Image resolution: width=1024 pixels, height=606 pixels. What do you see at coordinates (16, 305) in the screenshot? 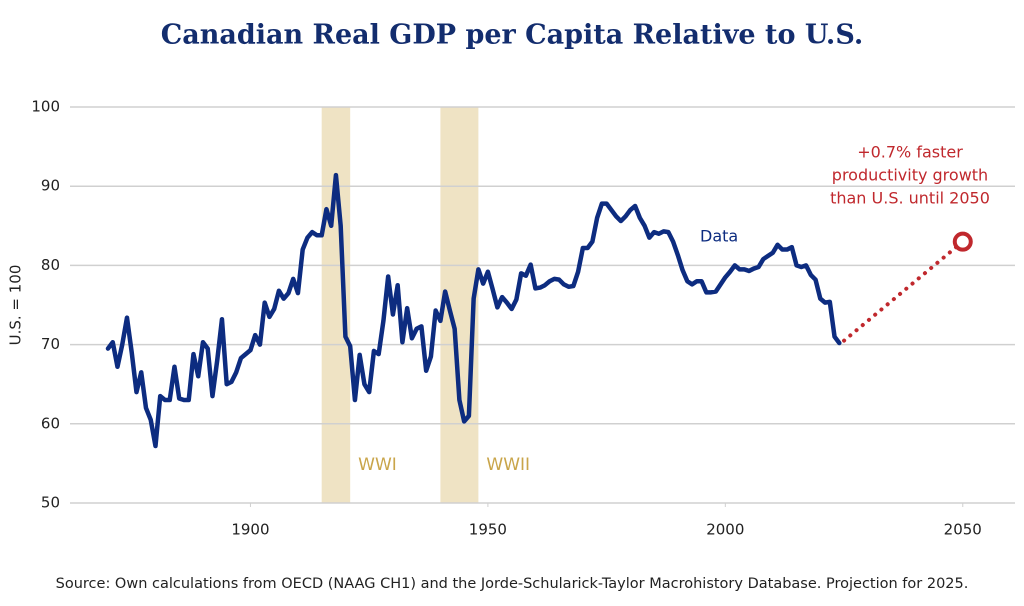
I see `y-axis-label: U.S. = 100` at bounding box center [16, 305].